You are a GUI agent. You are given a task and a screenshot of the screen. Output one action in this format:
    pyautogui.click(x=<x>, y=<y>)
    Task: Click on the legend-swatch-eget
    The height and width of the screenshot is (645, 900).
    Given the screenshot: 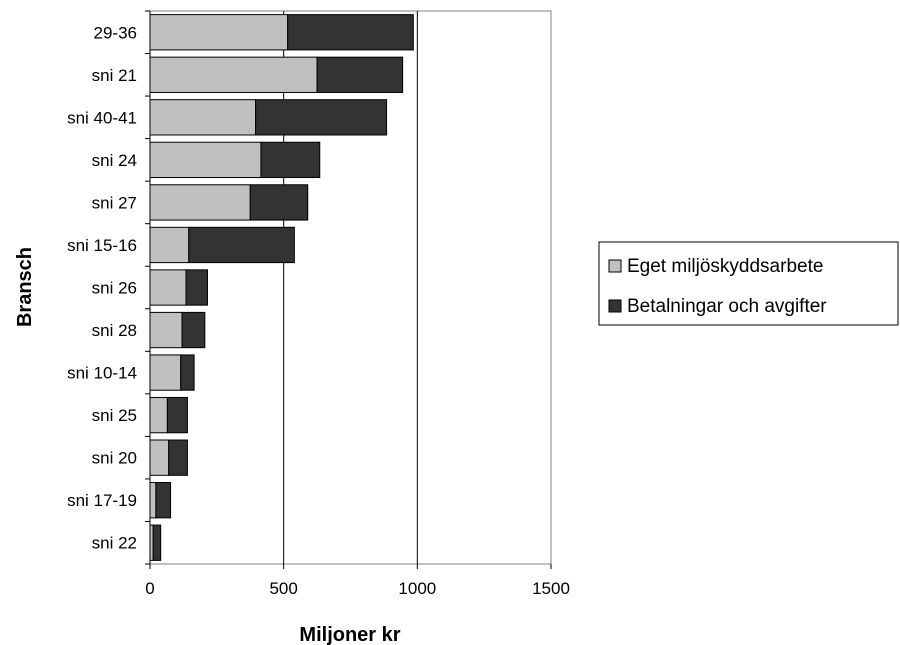 What is the action you would take?
    pyautogui.click(x=615, y=266)
    